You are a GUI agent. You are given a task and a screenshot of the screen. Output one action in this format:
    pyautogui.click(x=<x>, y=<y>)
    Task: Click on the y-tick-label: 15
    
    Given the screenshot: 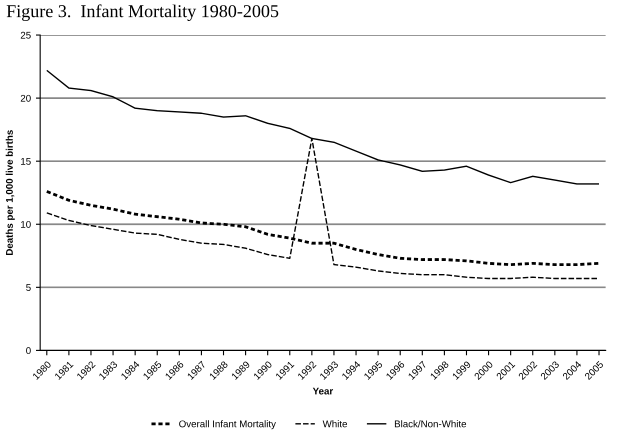 What is the action you would take?
    pyautogui.click(x=26, y=161)
    